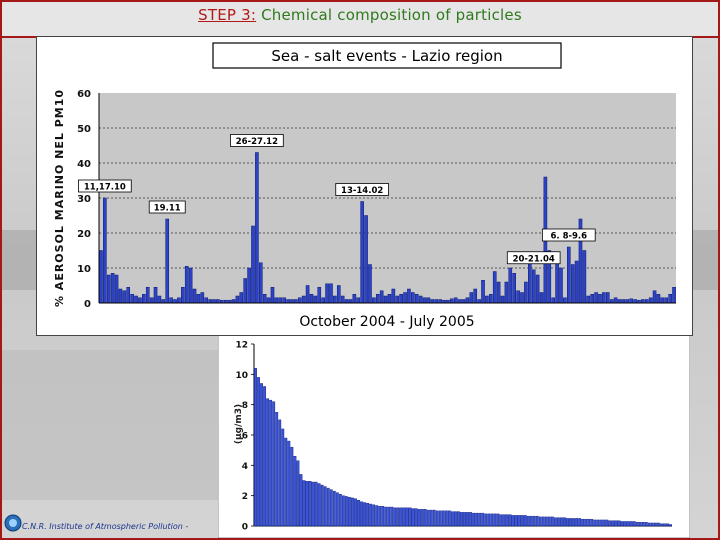  Describe the element at coordinates (84, 129) in the screenshot. I see `chart1-y-tick-label: 50` at that location.